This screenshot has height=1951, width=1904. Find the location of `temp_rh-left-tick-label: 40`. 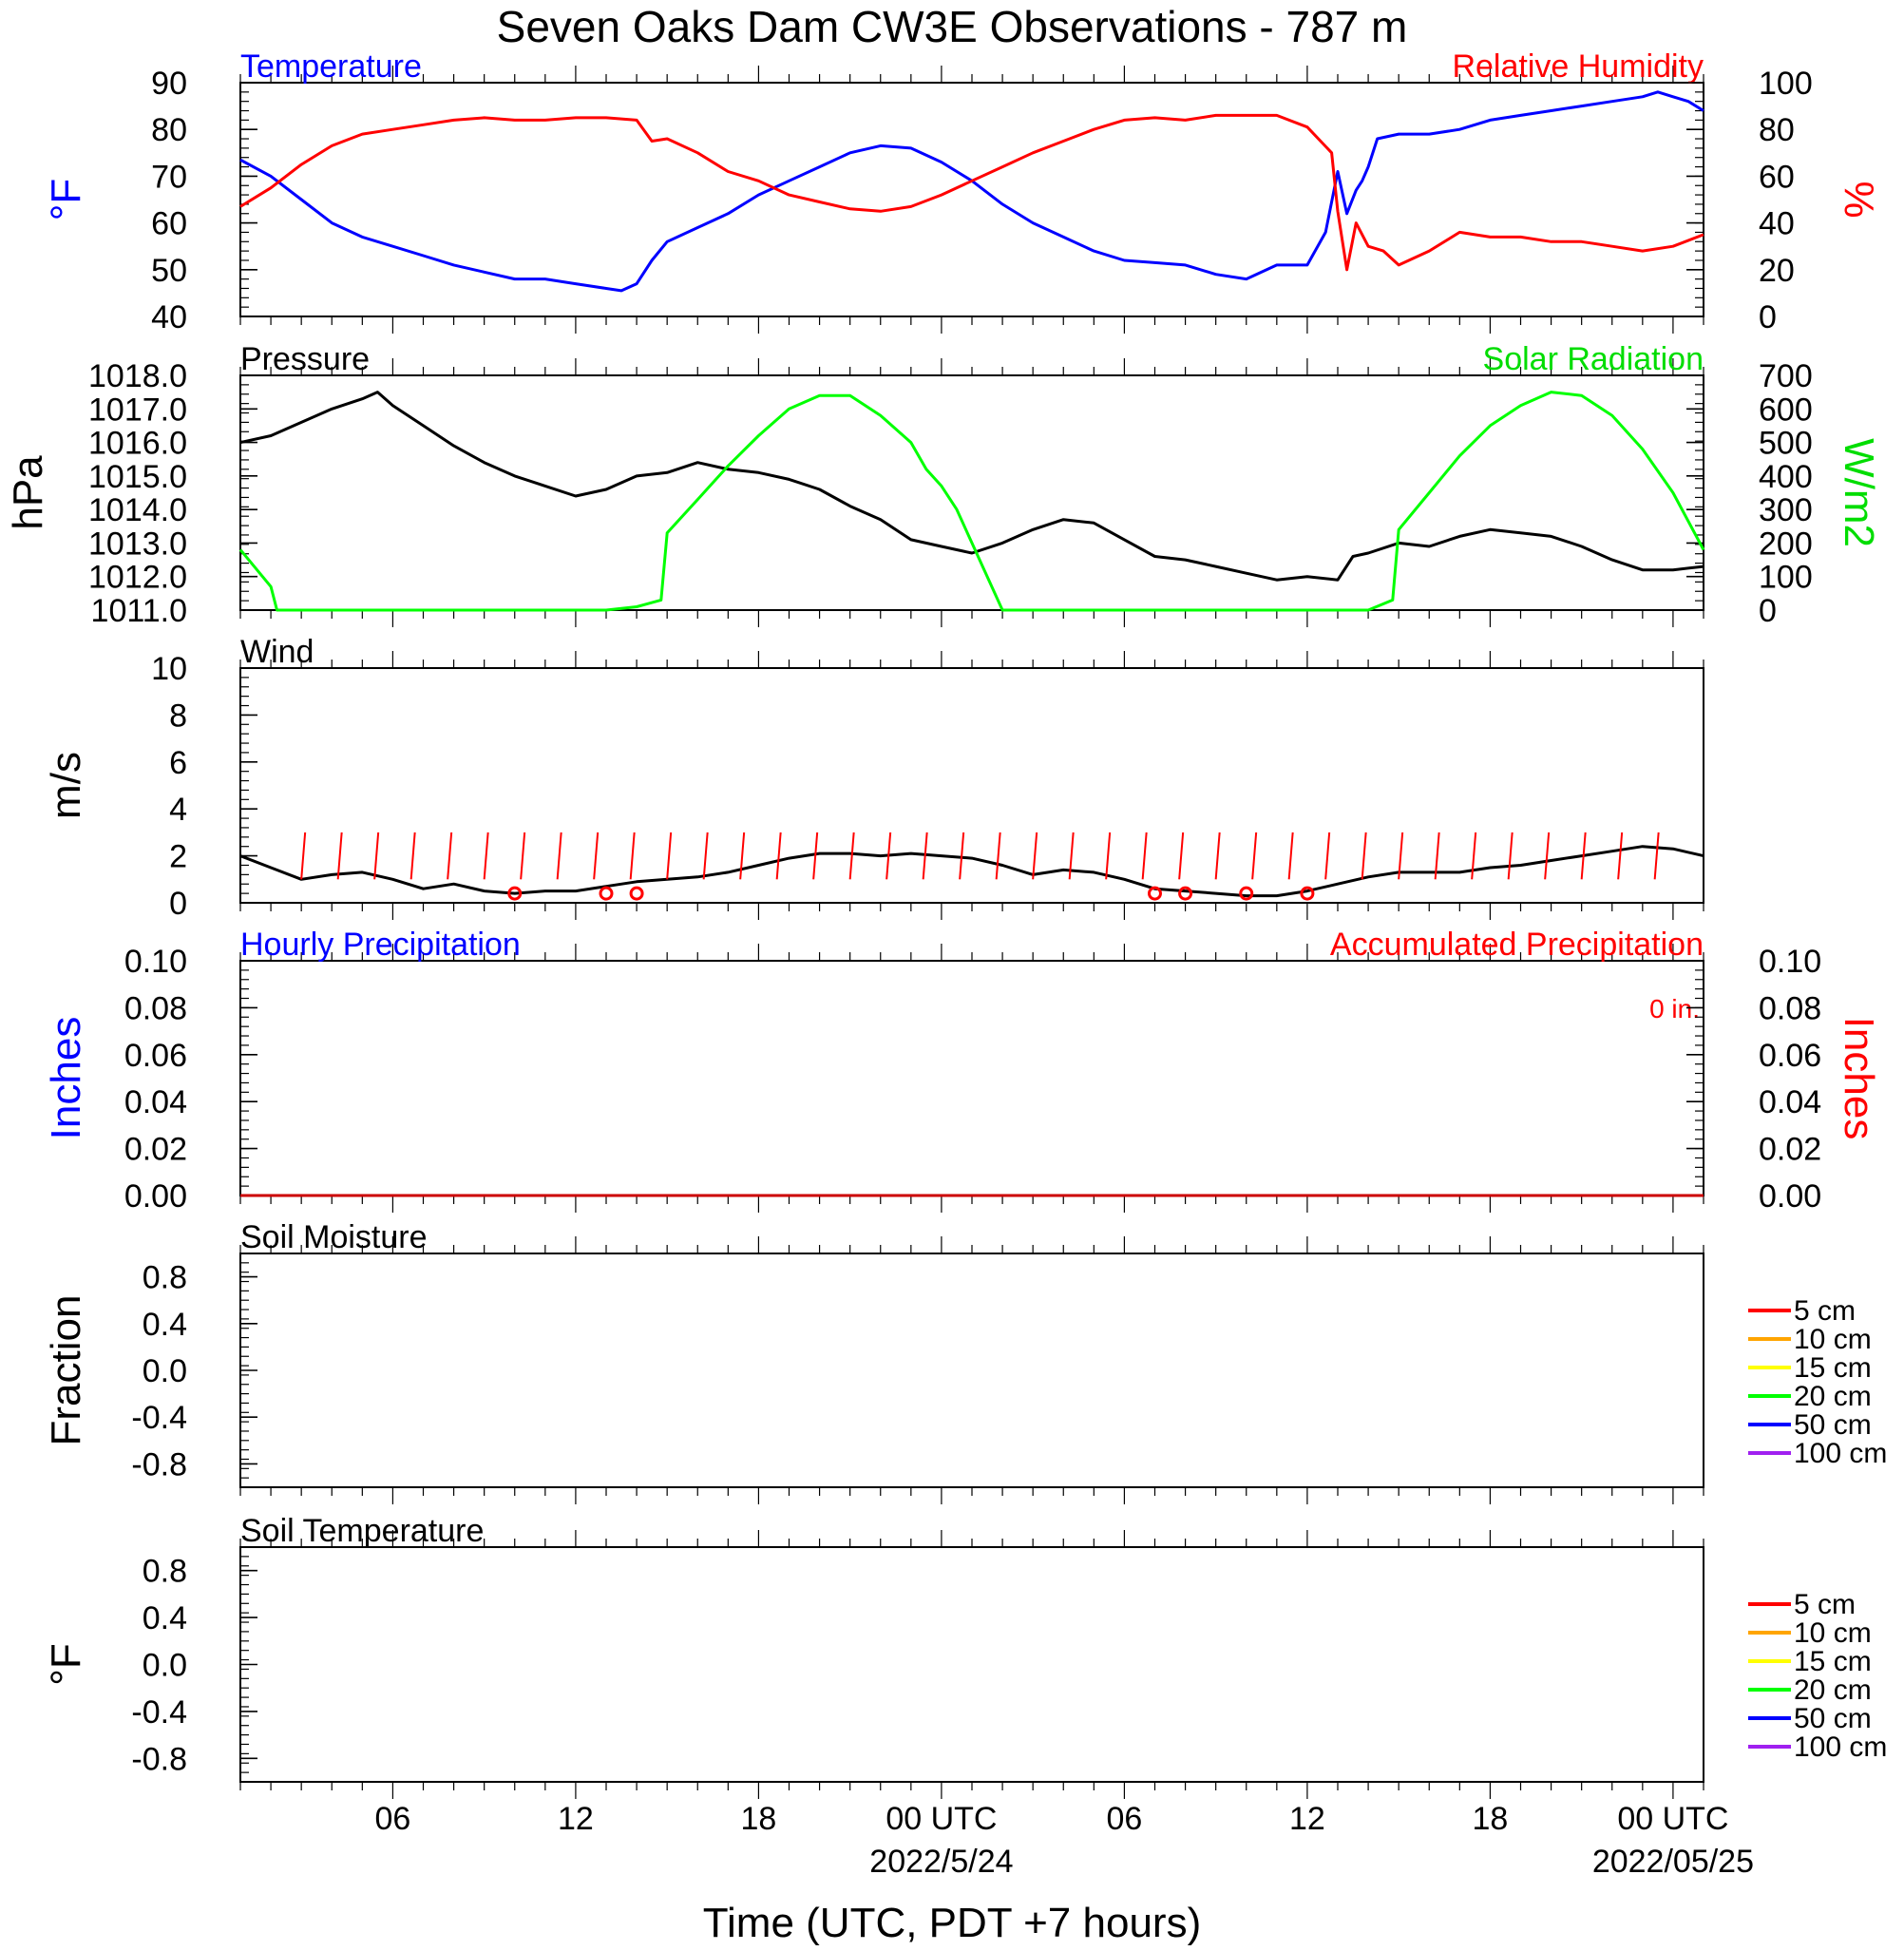

temp_rh-left-tick-label: 40 is located at coordinates (169, 317).